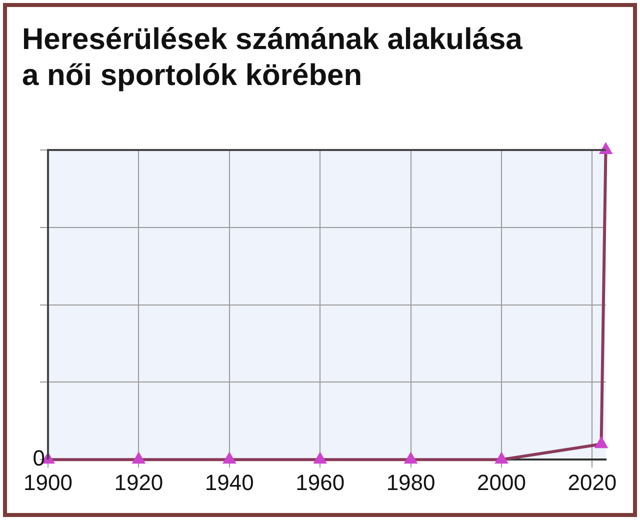 Image resolution: width=640 pixels, height=520 pixels. Describe the element at coordinates (229, 482) in the screenshot. I see `x-tick-label: 1940` at that location.